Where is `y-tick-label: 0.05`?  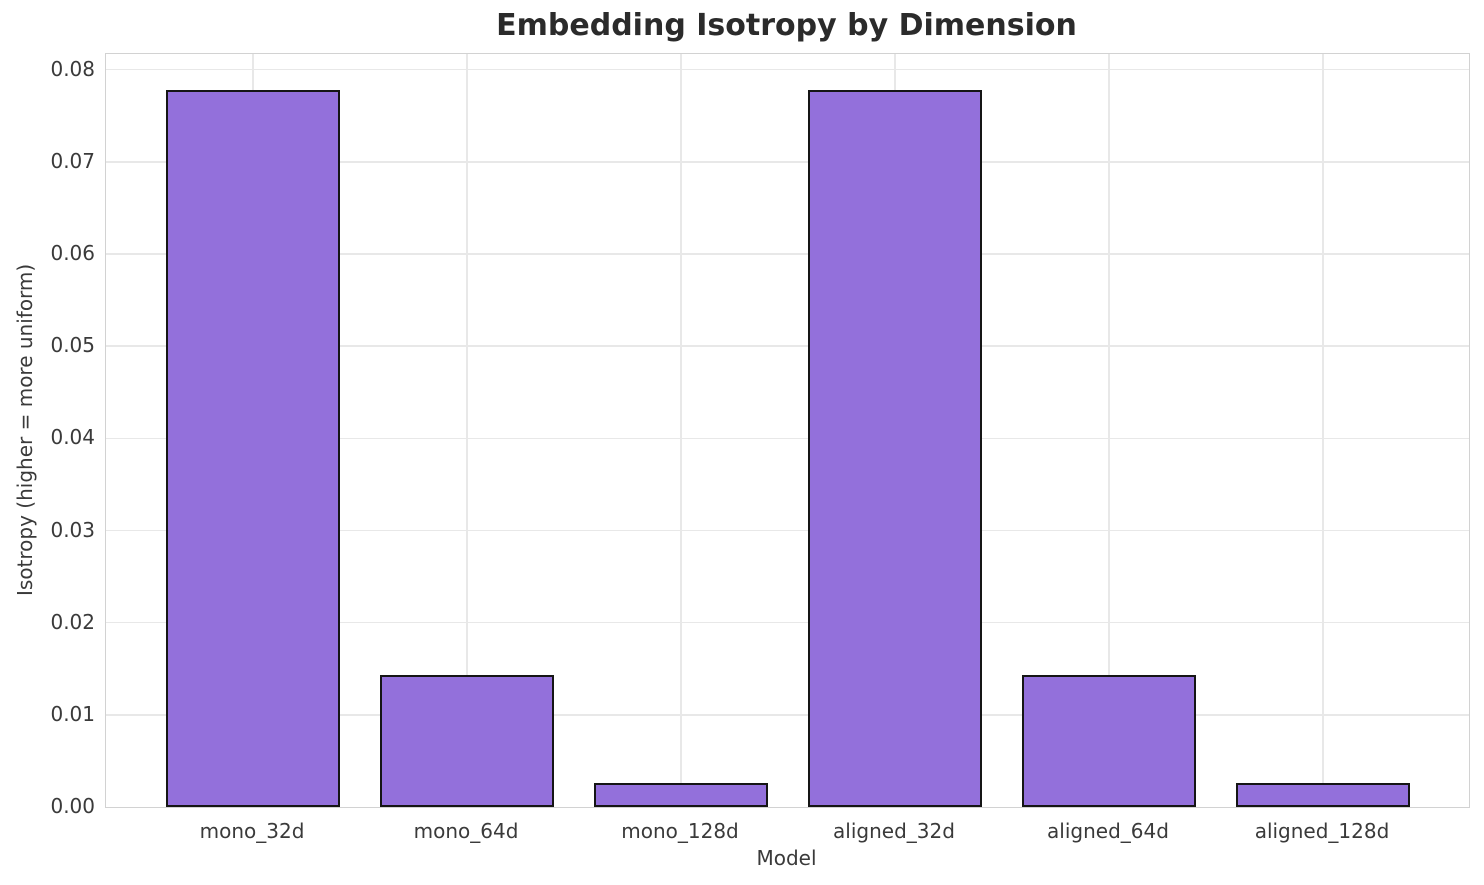 y-tick-label: 0.05 is located at coordinates (72, 345).